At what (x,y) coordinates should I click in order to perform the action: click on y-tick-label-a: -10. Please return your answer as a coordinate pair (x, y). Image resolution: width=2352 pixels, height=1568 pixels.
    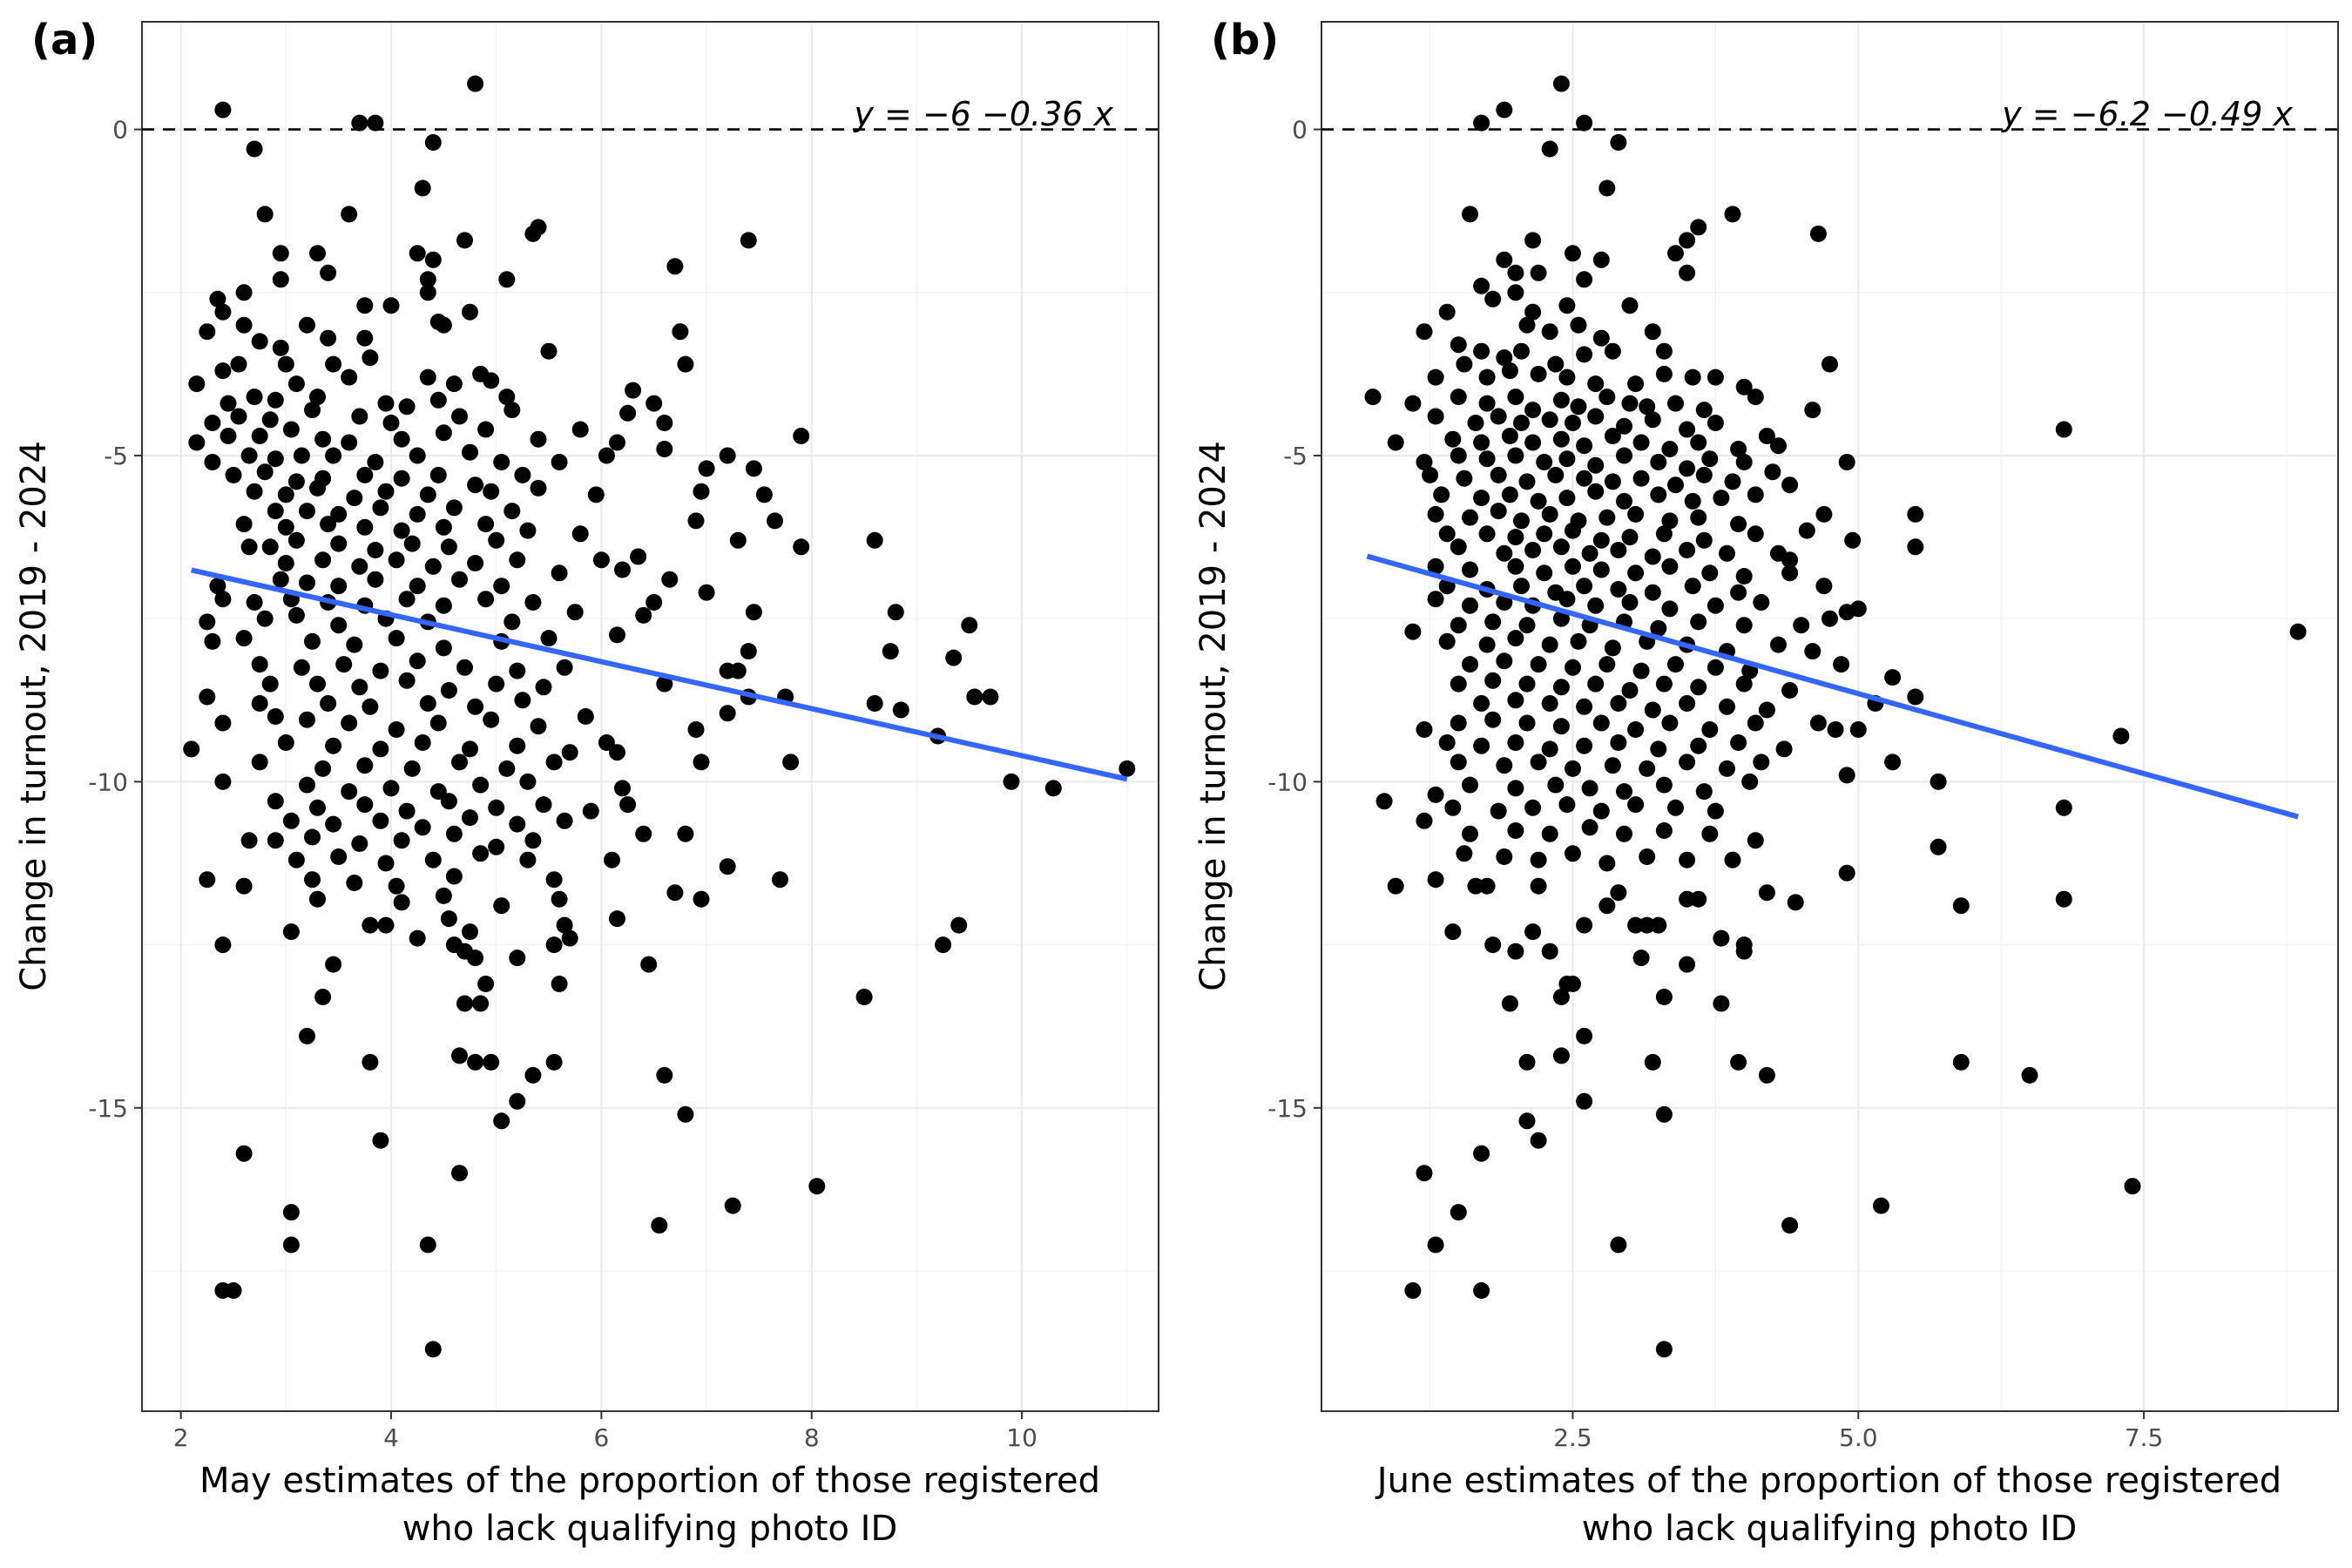
    Looking at the image, I should click on (108, 781).